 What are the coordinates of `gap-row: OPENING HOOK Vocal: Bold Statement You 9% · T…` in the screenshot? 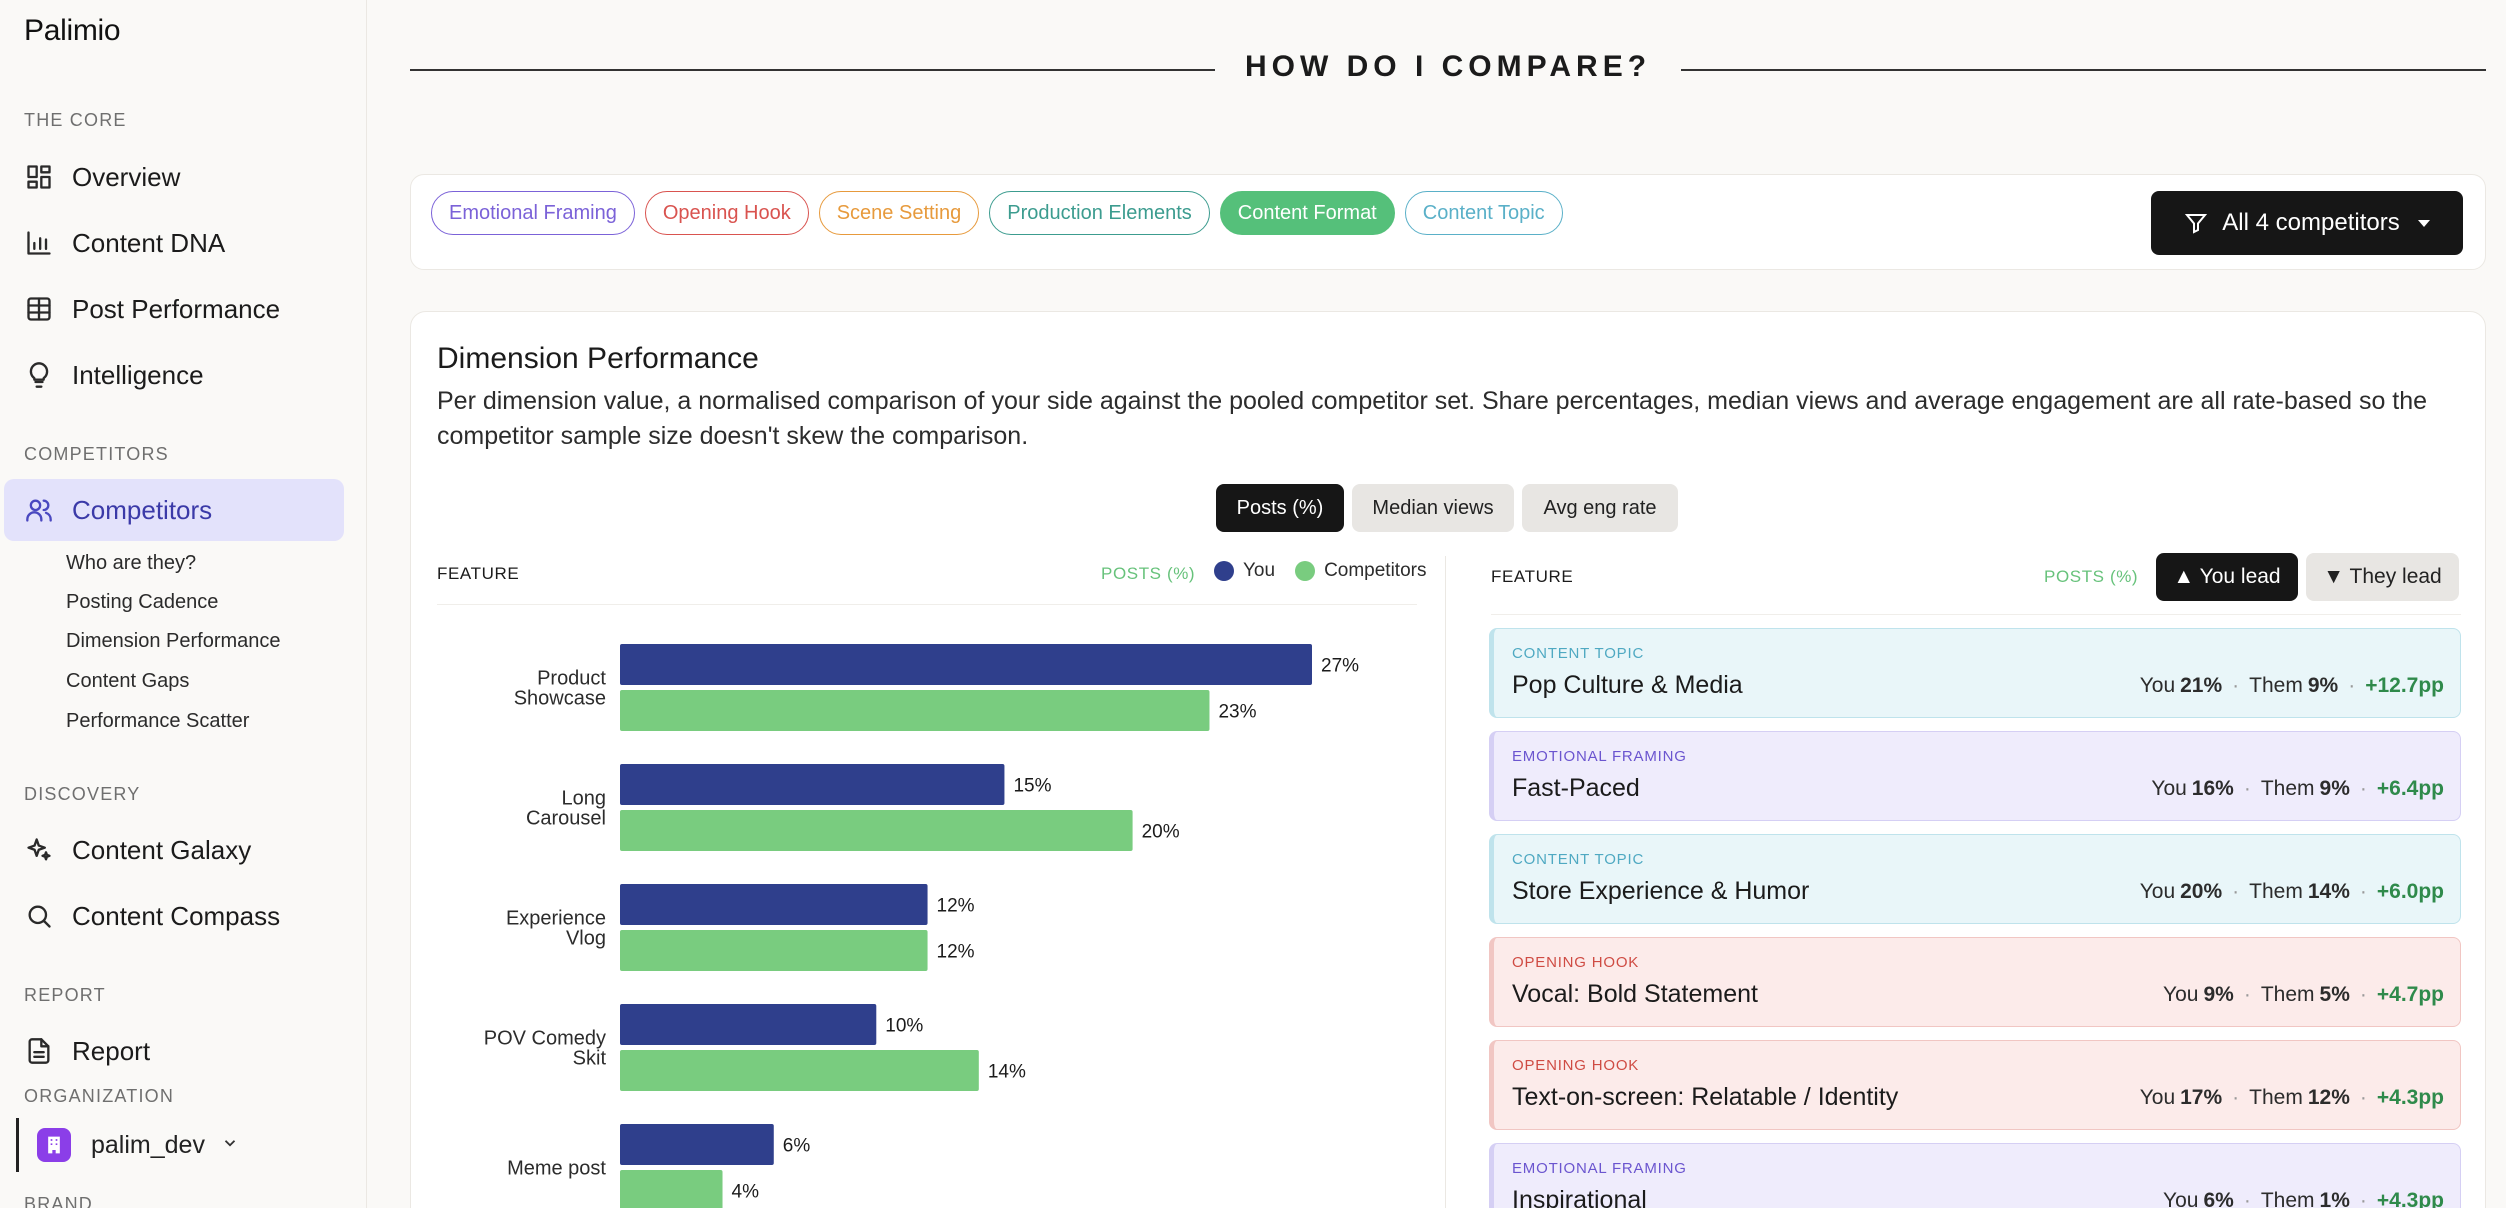 It's located at (1975, 982).